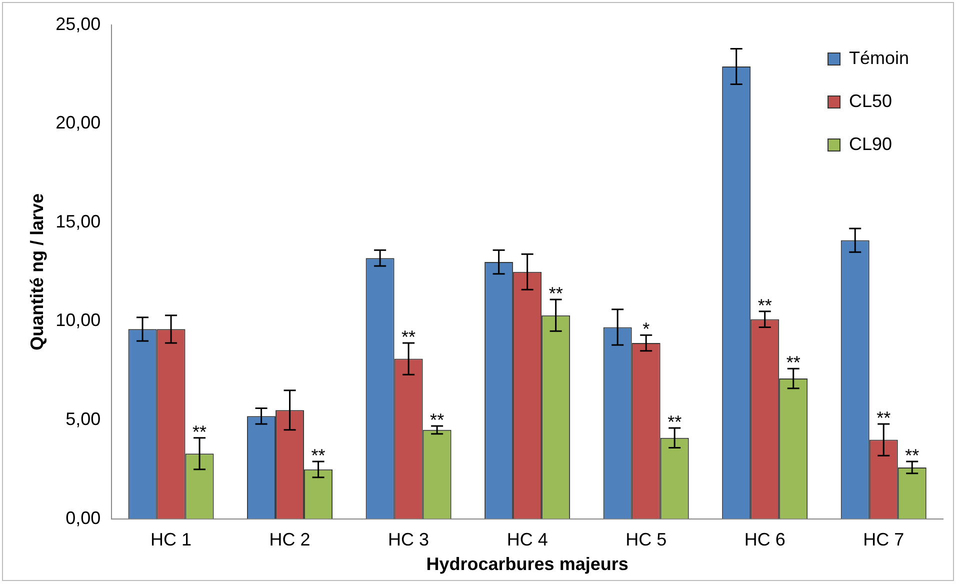 Image resolution: width=958 pixels, height=585 pixels. What do you see at coordinates (171, 540) in the screenshot?
I see `x-tick-label: HC 1` at bounding box center [171, 540].